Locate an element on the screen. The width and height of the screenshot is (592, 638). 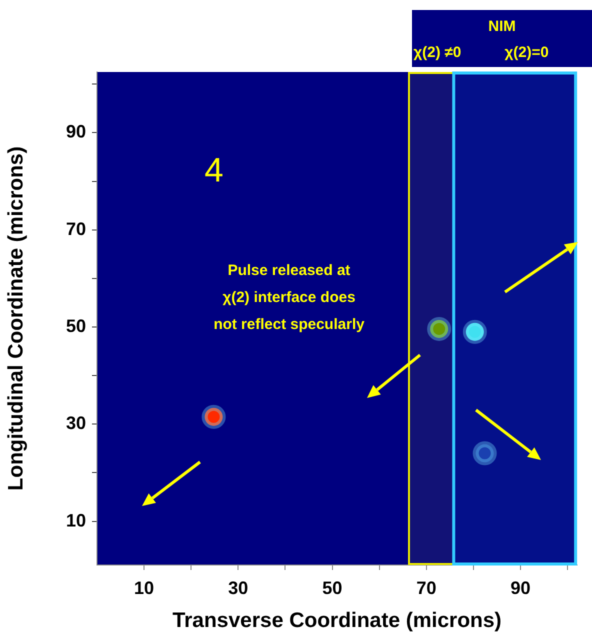
y-axis-title: Longitudinal Coordinate (microns) is located at coordinates (16, 318).